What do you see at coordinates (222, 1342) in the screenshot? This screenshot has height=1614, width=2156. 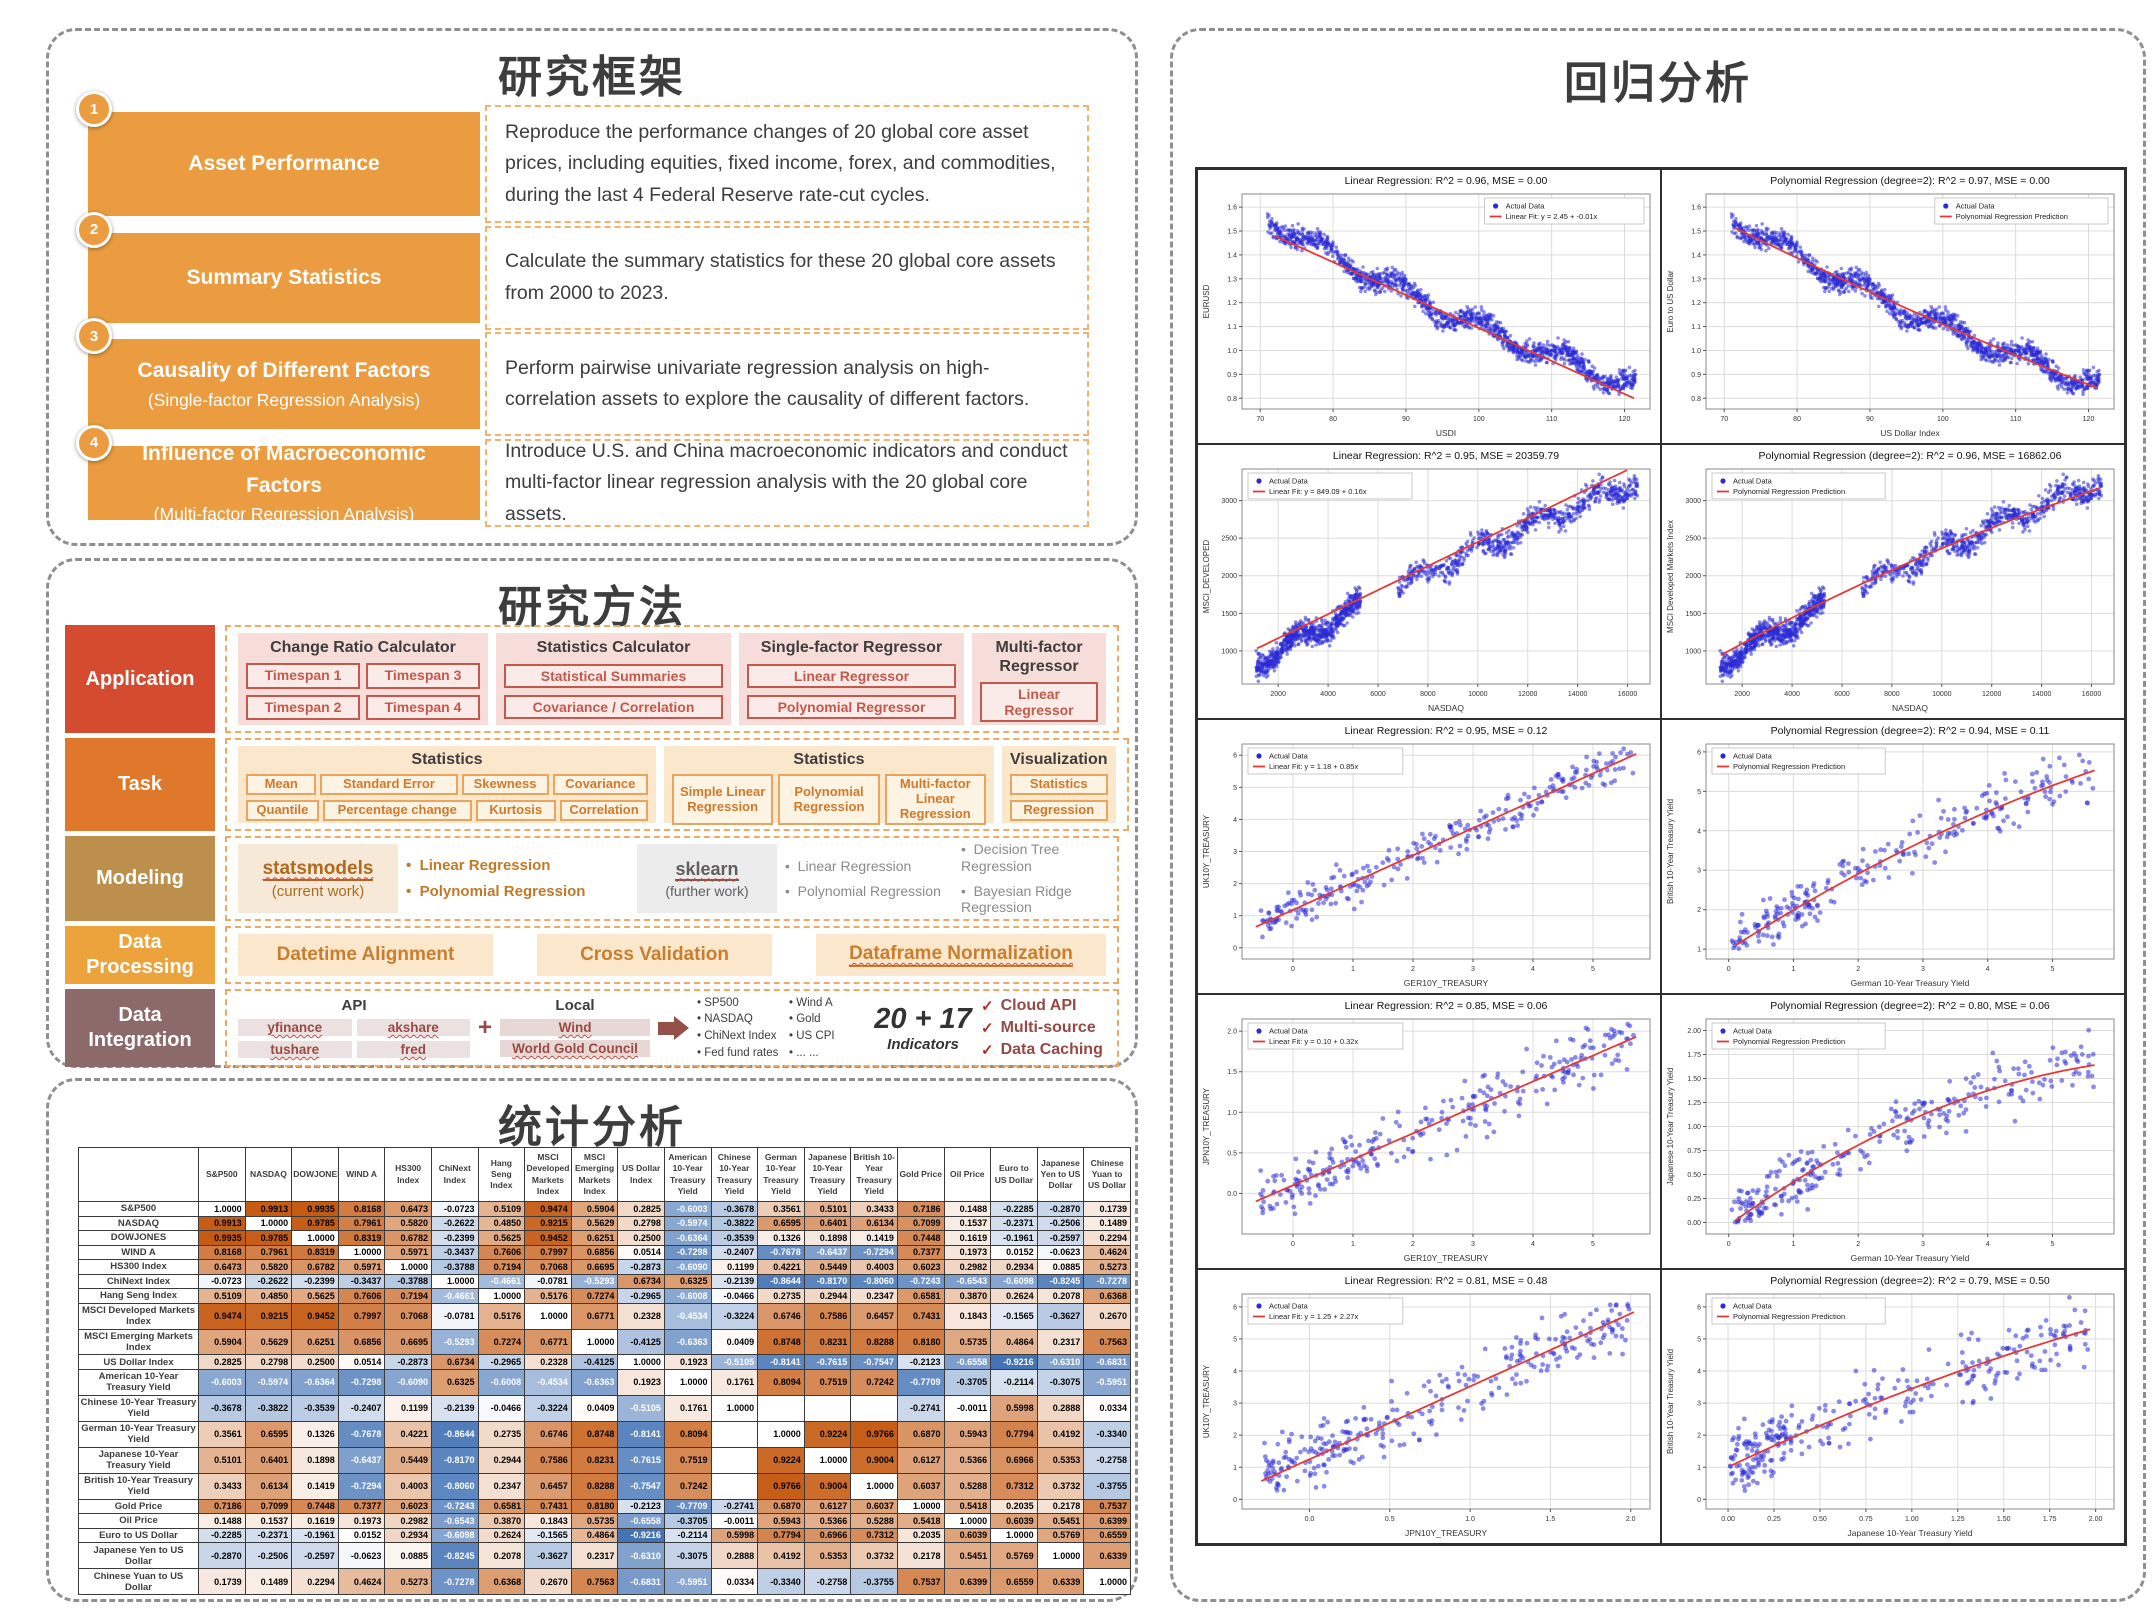 I see `correlation-cell: 0.5904` at bounding box center [222, 1342].